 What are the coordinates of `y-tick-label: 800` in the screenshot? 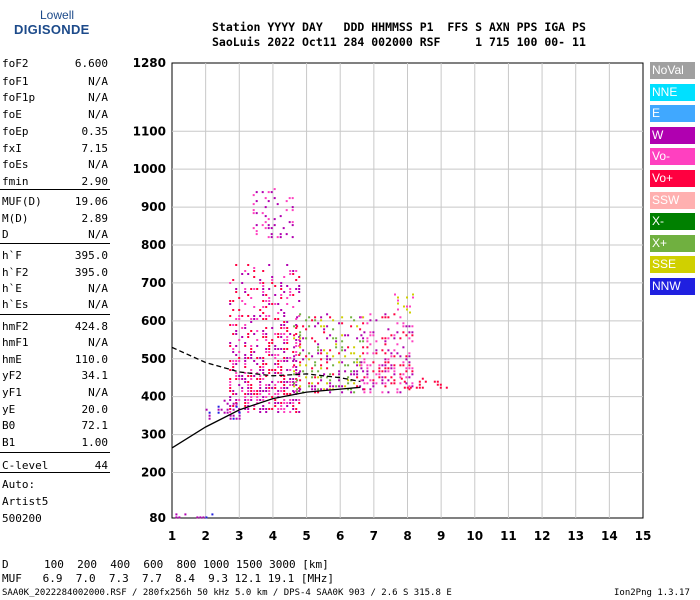 It's located at (153, 245).